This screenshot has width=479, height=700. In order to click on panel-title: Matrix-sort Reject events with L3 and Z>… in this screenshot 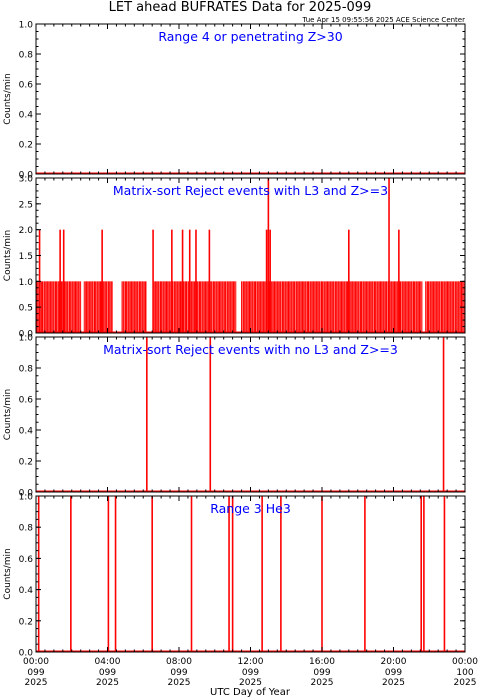, I will do `click(250, 190)`.